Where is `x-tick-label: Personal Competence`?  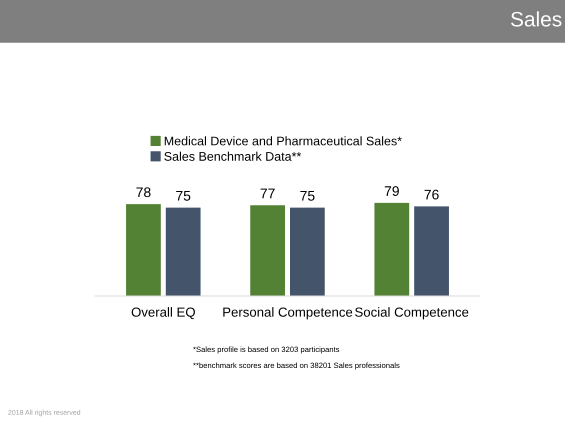
x-tick-label: Personal Competence is located at coordinates (287, 313).